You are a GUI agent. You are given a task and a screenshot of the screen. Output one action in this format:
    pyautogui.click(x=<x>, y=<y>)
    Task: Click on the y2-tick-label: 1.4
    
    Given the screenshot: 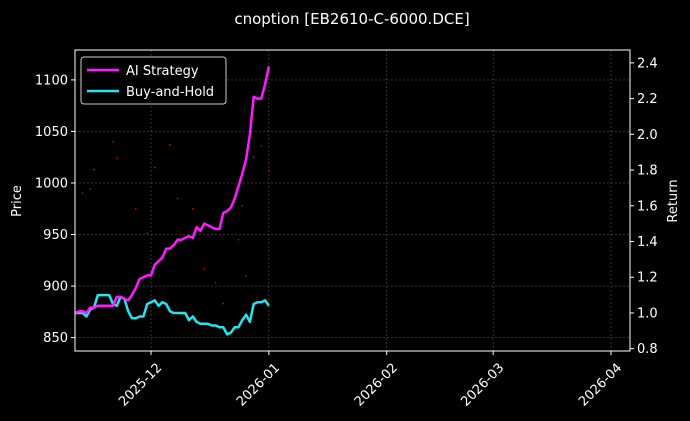 What is the action you would take?
    pyautogui.click(x=647, y=242)
    